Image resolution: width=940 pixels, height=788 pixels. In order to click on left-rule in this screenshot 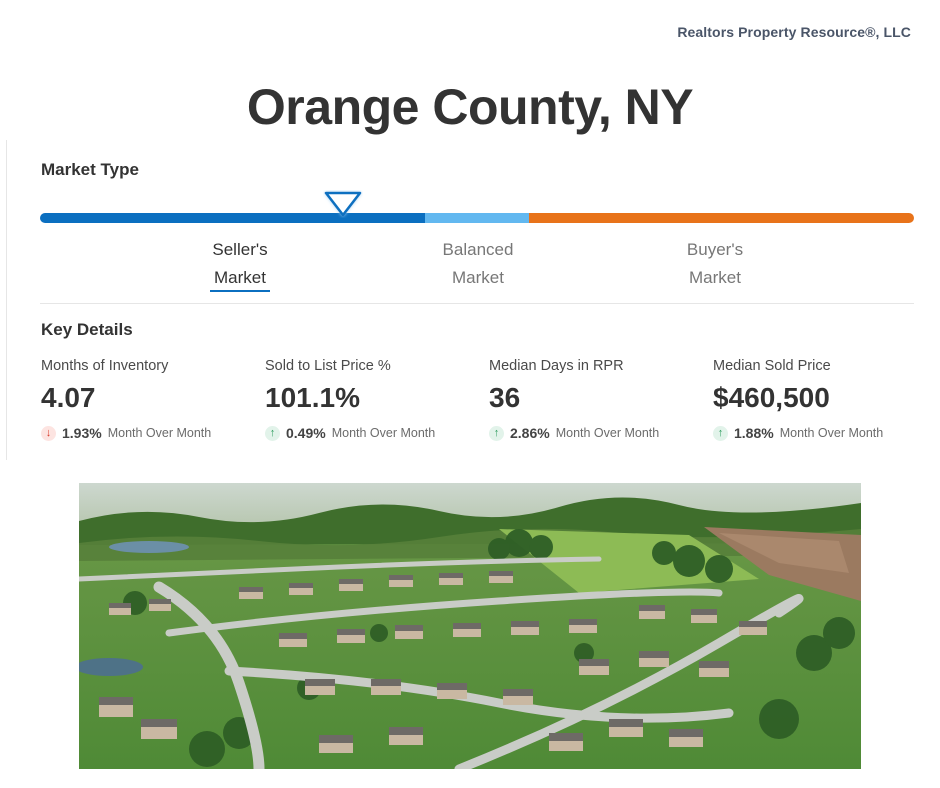, I will do `click(6, 300)`.